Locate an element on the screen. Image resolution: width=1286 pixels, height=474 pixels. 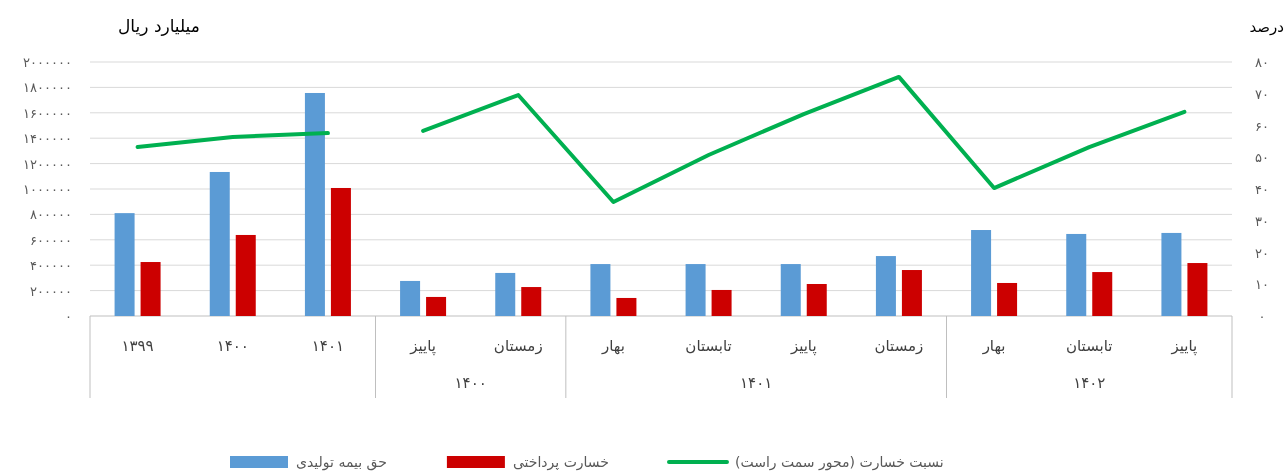
y2-tick-label: ۶۰ is located at coordinates (1262, 126).